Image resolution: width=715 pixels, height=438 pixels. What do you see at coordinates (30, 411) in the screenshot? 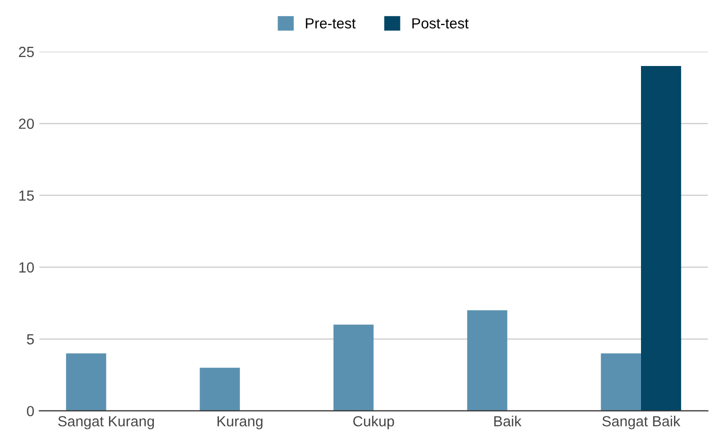
I see `y-tick-label: 0` at bounding box center [30, 411].